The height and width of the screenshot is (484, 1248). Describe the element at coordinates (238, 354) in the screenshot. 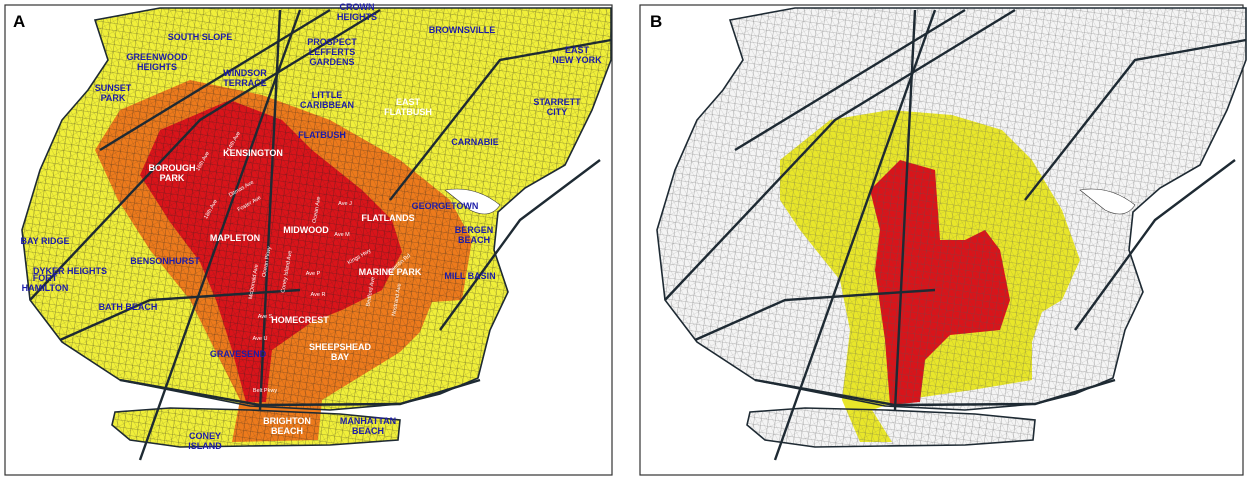

I see `neighborhood-label: GRAVESEND` at that location.